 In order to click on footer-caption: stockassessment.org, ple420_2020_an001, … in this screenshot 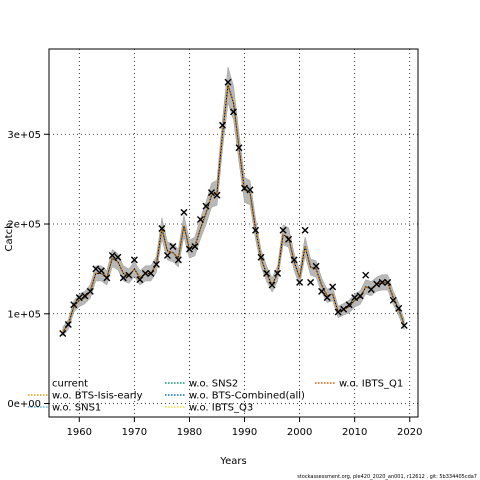, I will do `click(387, 477)`.